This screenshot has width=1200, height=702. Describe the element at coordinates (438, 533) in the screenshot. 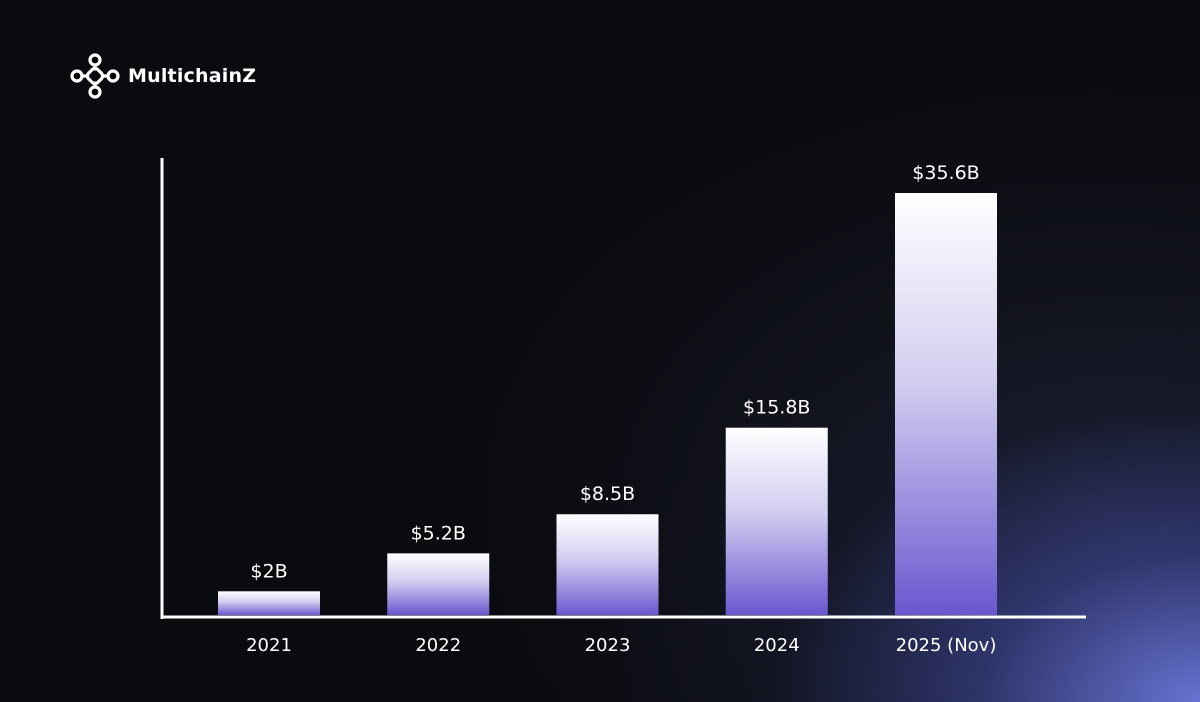

I see `value-label-1: $5.2B` at that location.